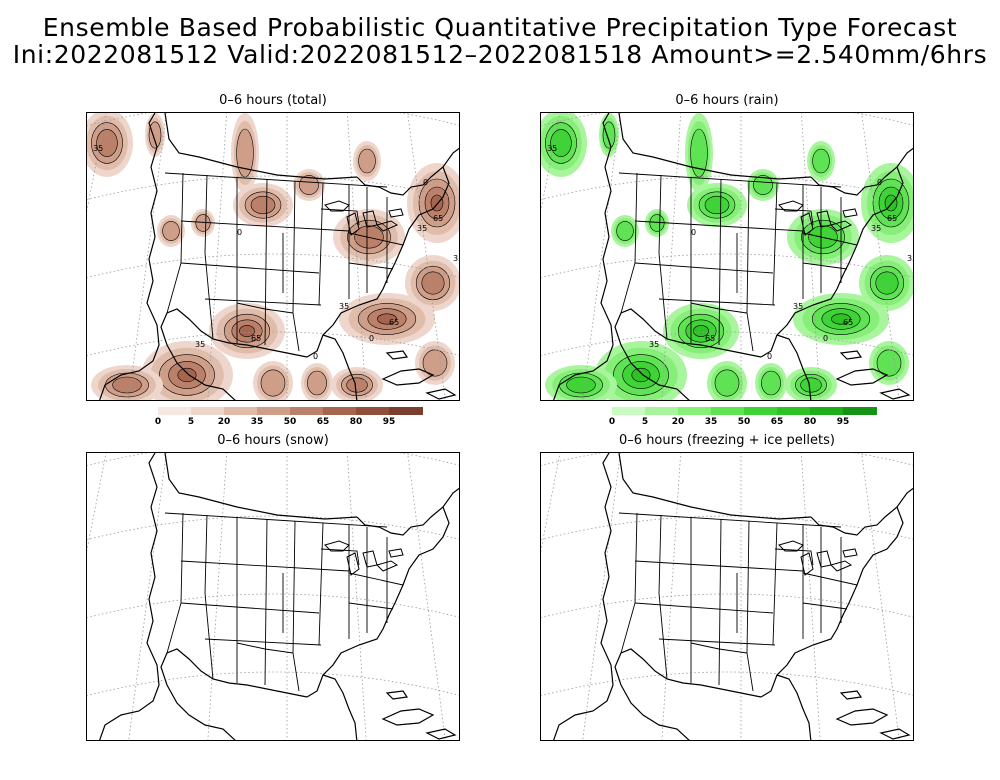  Describe the element at coordinates (191, 422) in the screenshot. I see `legend-label: 5` at that location.